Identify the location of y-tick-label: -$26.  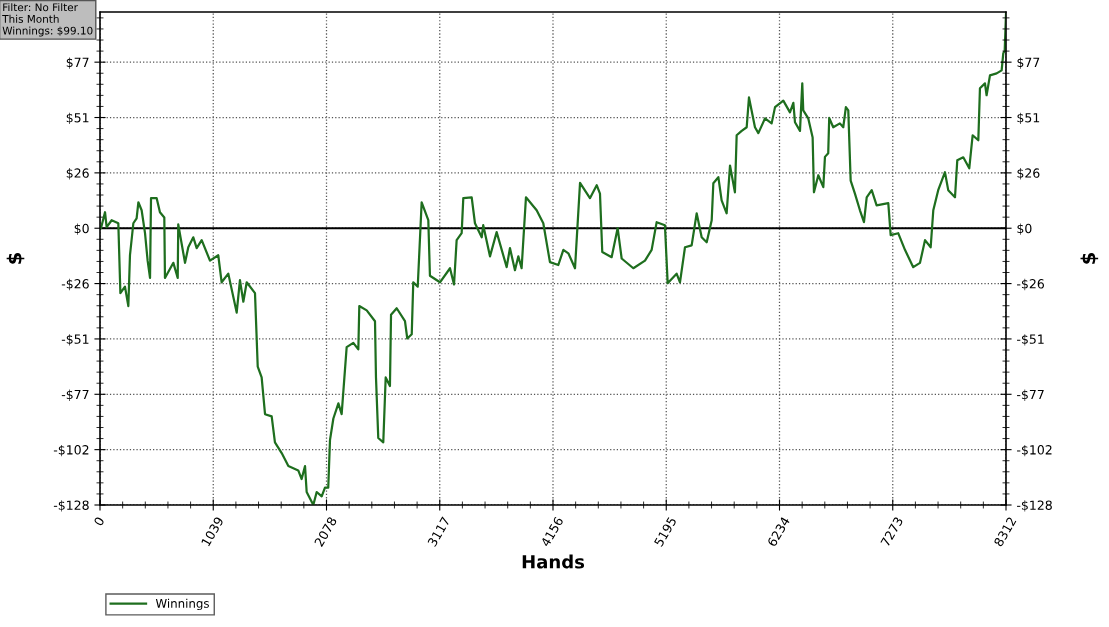
(75, 284).